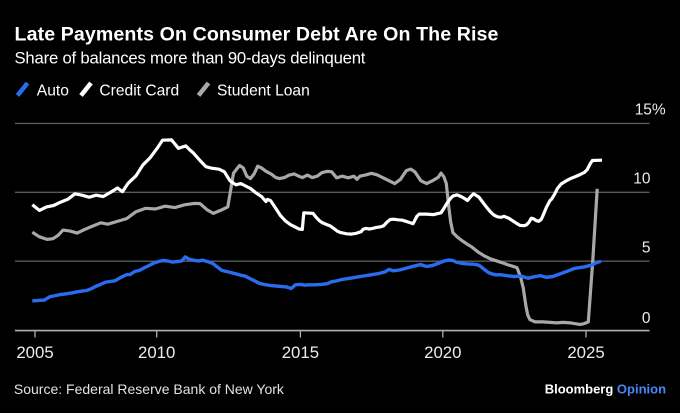  Describe the element at coordinates (605, 389) in the screenshot. I see `svg-text: Bloomberg Opinion` at that location.